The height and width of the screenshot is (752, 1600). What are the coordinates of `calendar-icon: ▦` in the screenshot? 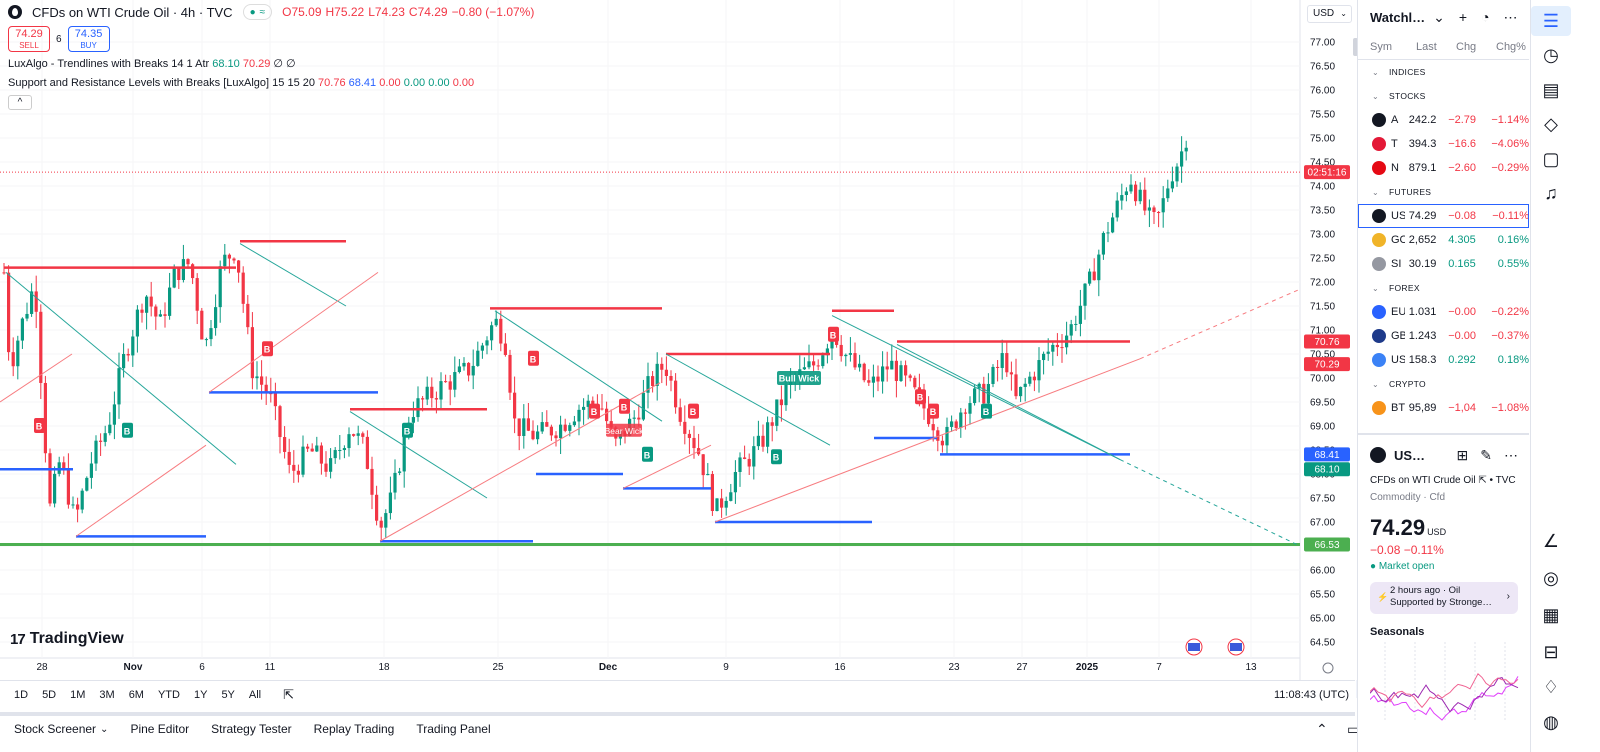 It's located at (1551, 615).